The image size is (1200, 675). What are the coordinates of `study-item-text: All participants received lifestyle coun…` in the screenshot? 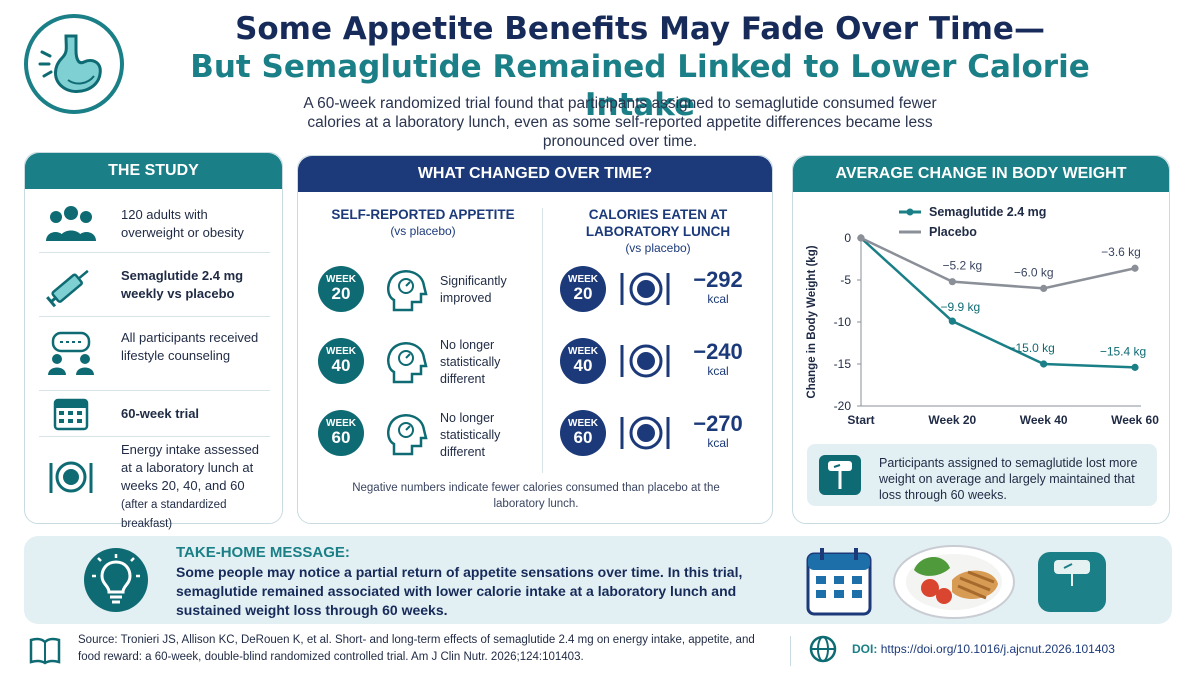 It's located at (190, 346).